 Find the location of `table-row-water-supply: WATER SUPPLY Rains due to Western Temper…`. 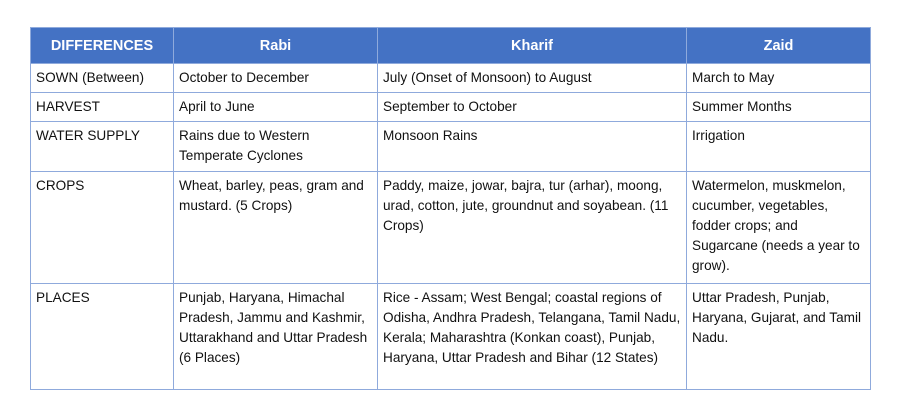

table-row-water-supply: WATER SUPPLY Rains due to Western Temper… is located at coordinates (450, 146).